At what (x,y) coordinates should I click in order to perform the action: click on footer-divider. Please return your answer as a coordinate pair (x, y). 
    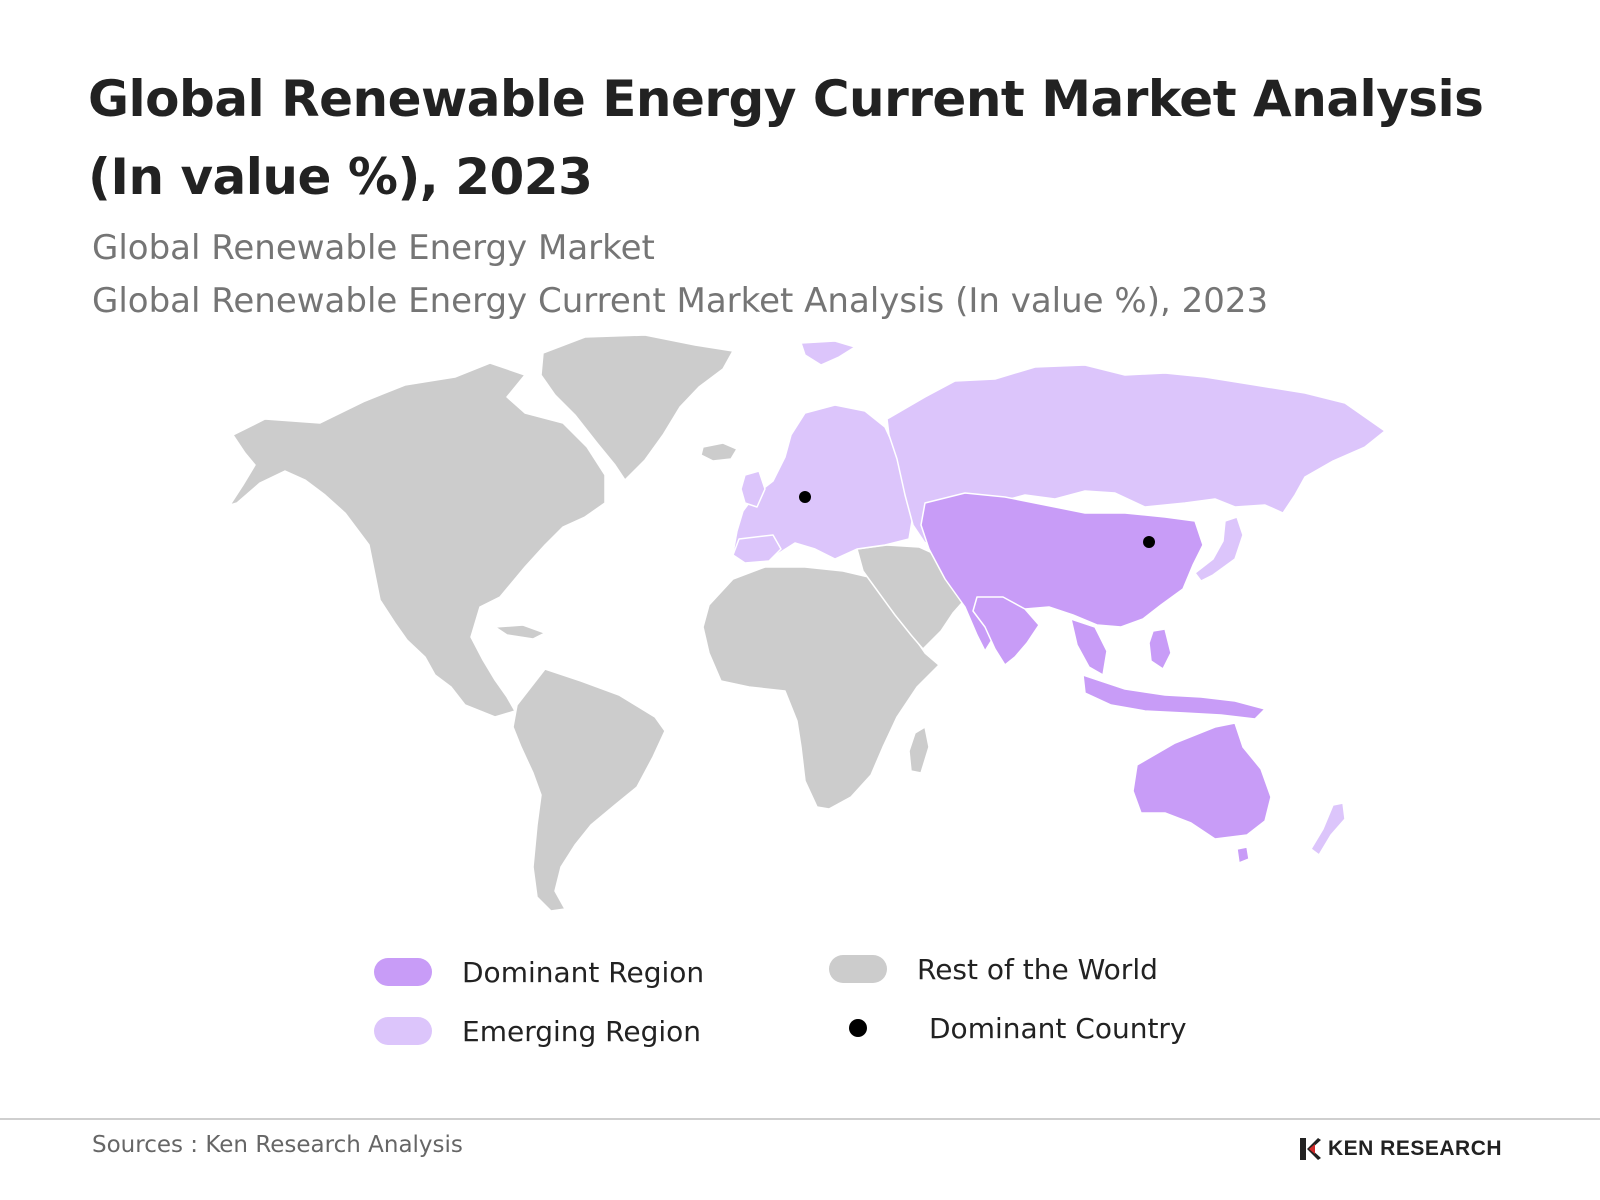
    Looking at the image, I should click on (800, 1119).